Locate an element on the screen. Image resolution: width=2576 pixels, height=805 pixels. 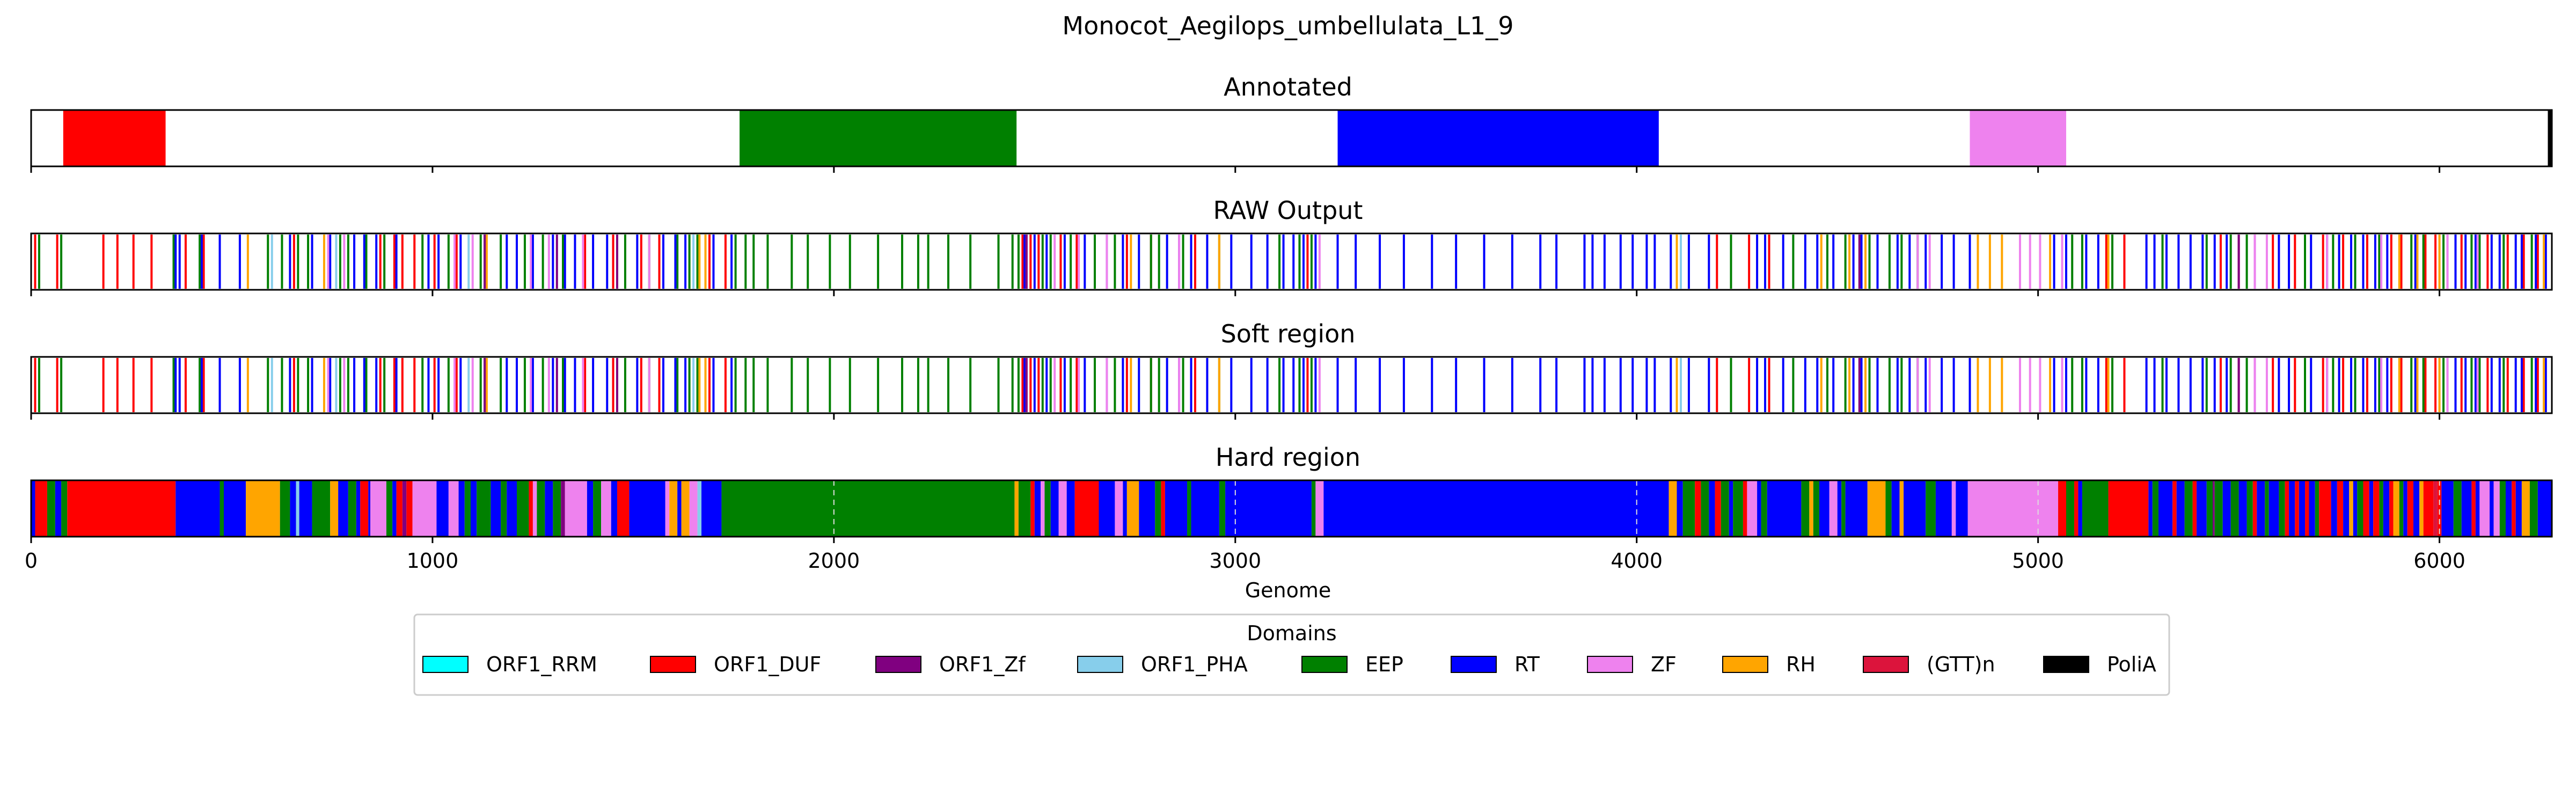
legend-item-orf1-pha: ORF1_PHA is located at coordinates (1162, 664).